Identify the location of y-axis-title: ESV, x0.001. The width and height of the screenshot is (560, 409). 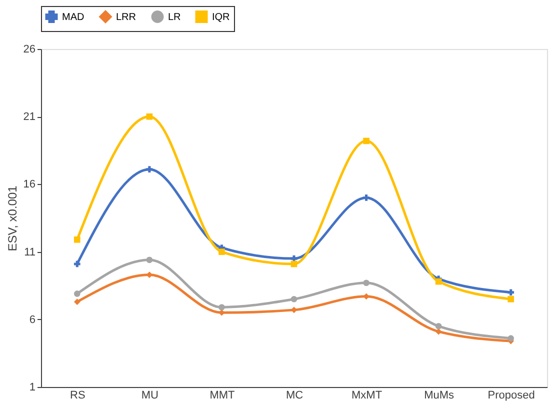
(12, 218).